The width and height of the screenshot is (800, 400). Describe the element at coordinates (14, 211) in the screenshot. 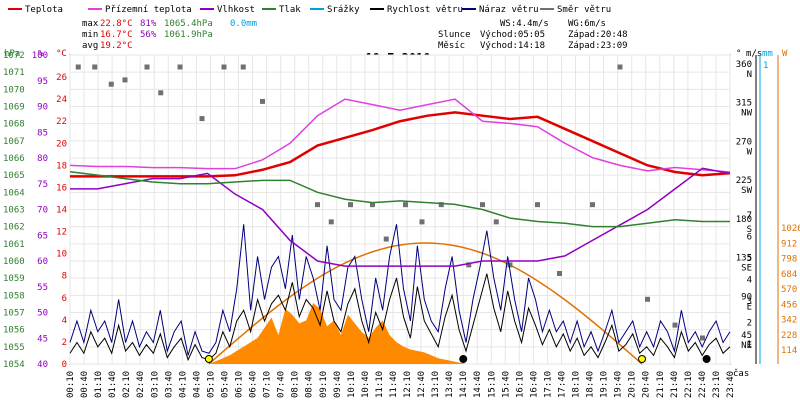

I see `hpa-tick-label: 1063` at that location.